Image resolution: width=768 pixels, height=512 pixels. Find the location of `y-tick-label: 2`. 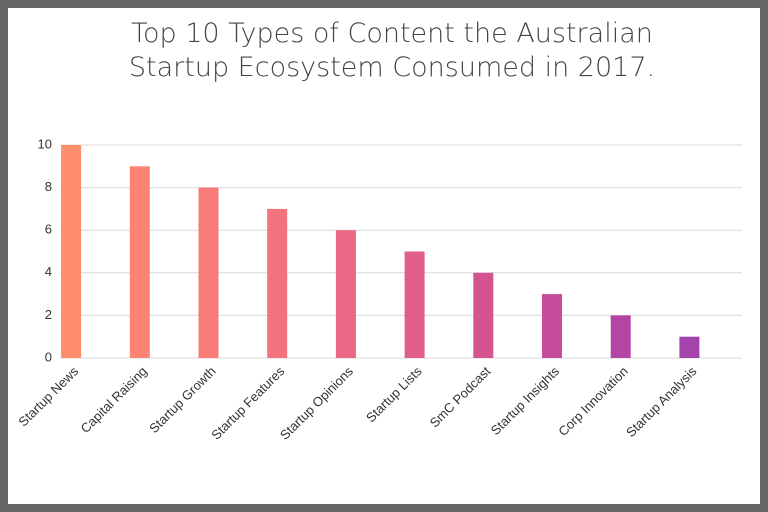

y-tick-label: 2 is located at coordinates (48, 314).